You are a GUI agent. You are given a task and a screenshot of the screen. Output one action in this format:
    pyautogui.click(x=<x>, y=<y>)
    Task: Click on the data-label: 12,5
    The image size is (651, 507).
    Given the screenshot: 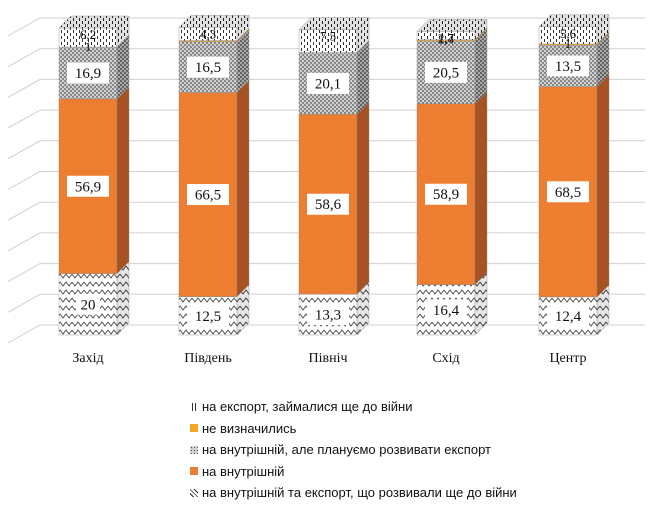 What is the action you would take?
    pyautogui.click(x=208, y=317)
    